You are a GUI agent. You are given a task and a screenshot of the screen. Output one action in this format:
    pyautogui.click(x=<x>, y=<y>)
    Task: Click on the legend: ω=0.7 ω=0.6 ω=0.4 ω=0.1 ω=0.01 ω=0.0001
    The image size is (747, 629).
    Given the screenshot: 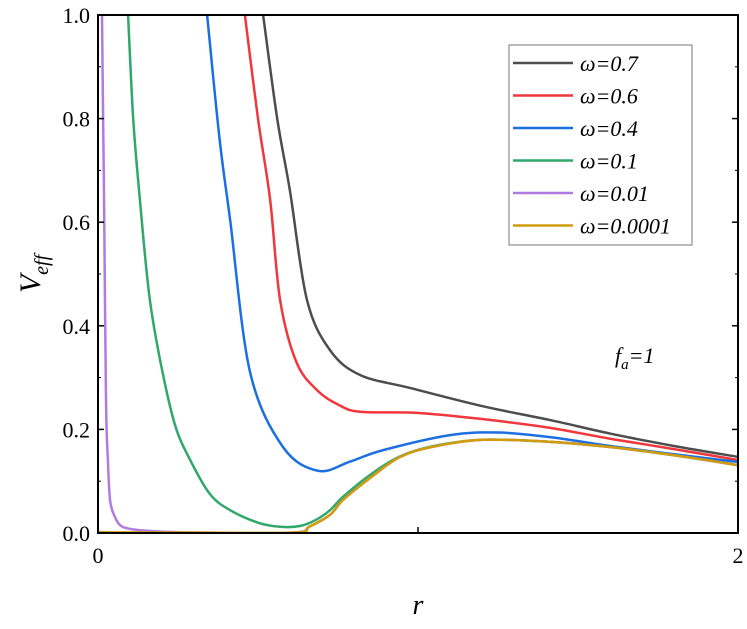 What is the action you would take?
    pyautogui.click(x=600, y=145)
    